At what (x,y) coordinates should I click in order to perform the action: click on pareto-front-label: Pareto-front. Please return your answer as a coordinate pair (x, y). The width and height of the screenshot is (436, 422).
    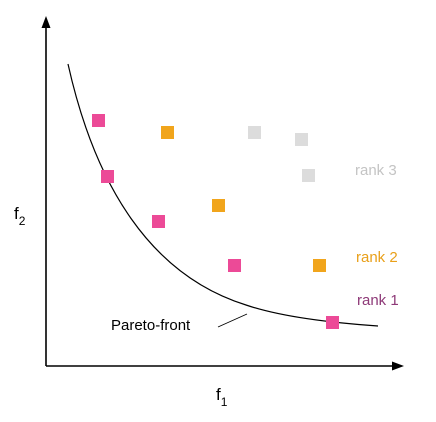
    Looking at the image, I should click on (151, 325).